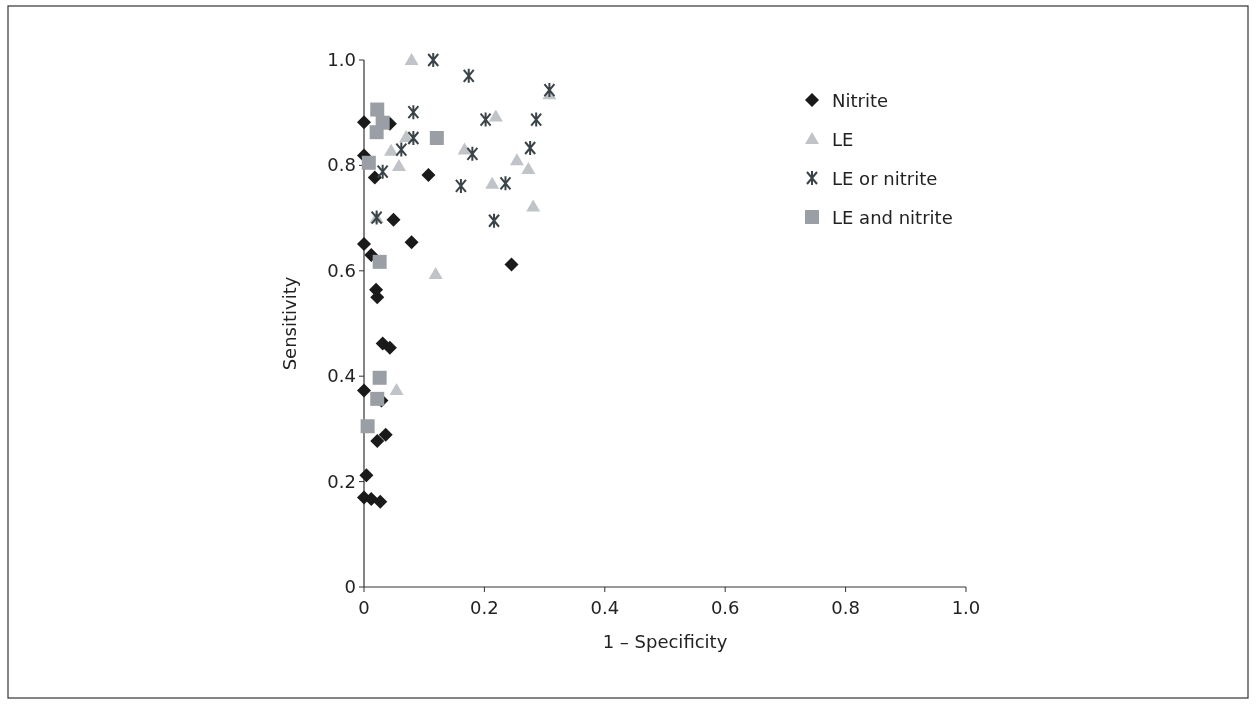 This screenshot has width=1256, height=704. Describe the element at coordinates (892, 217) in the screenshot. I see `legend-label: LE and nitrite` at that location.